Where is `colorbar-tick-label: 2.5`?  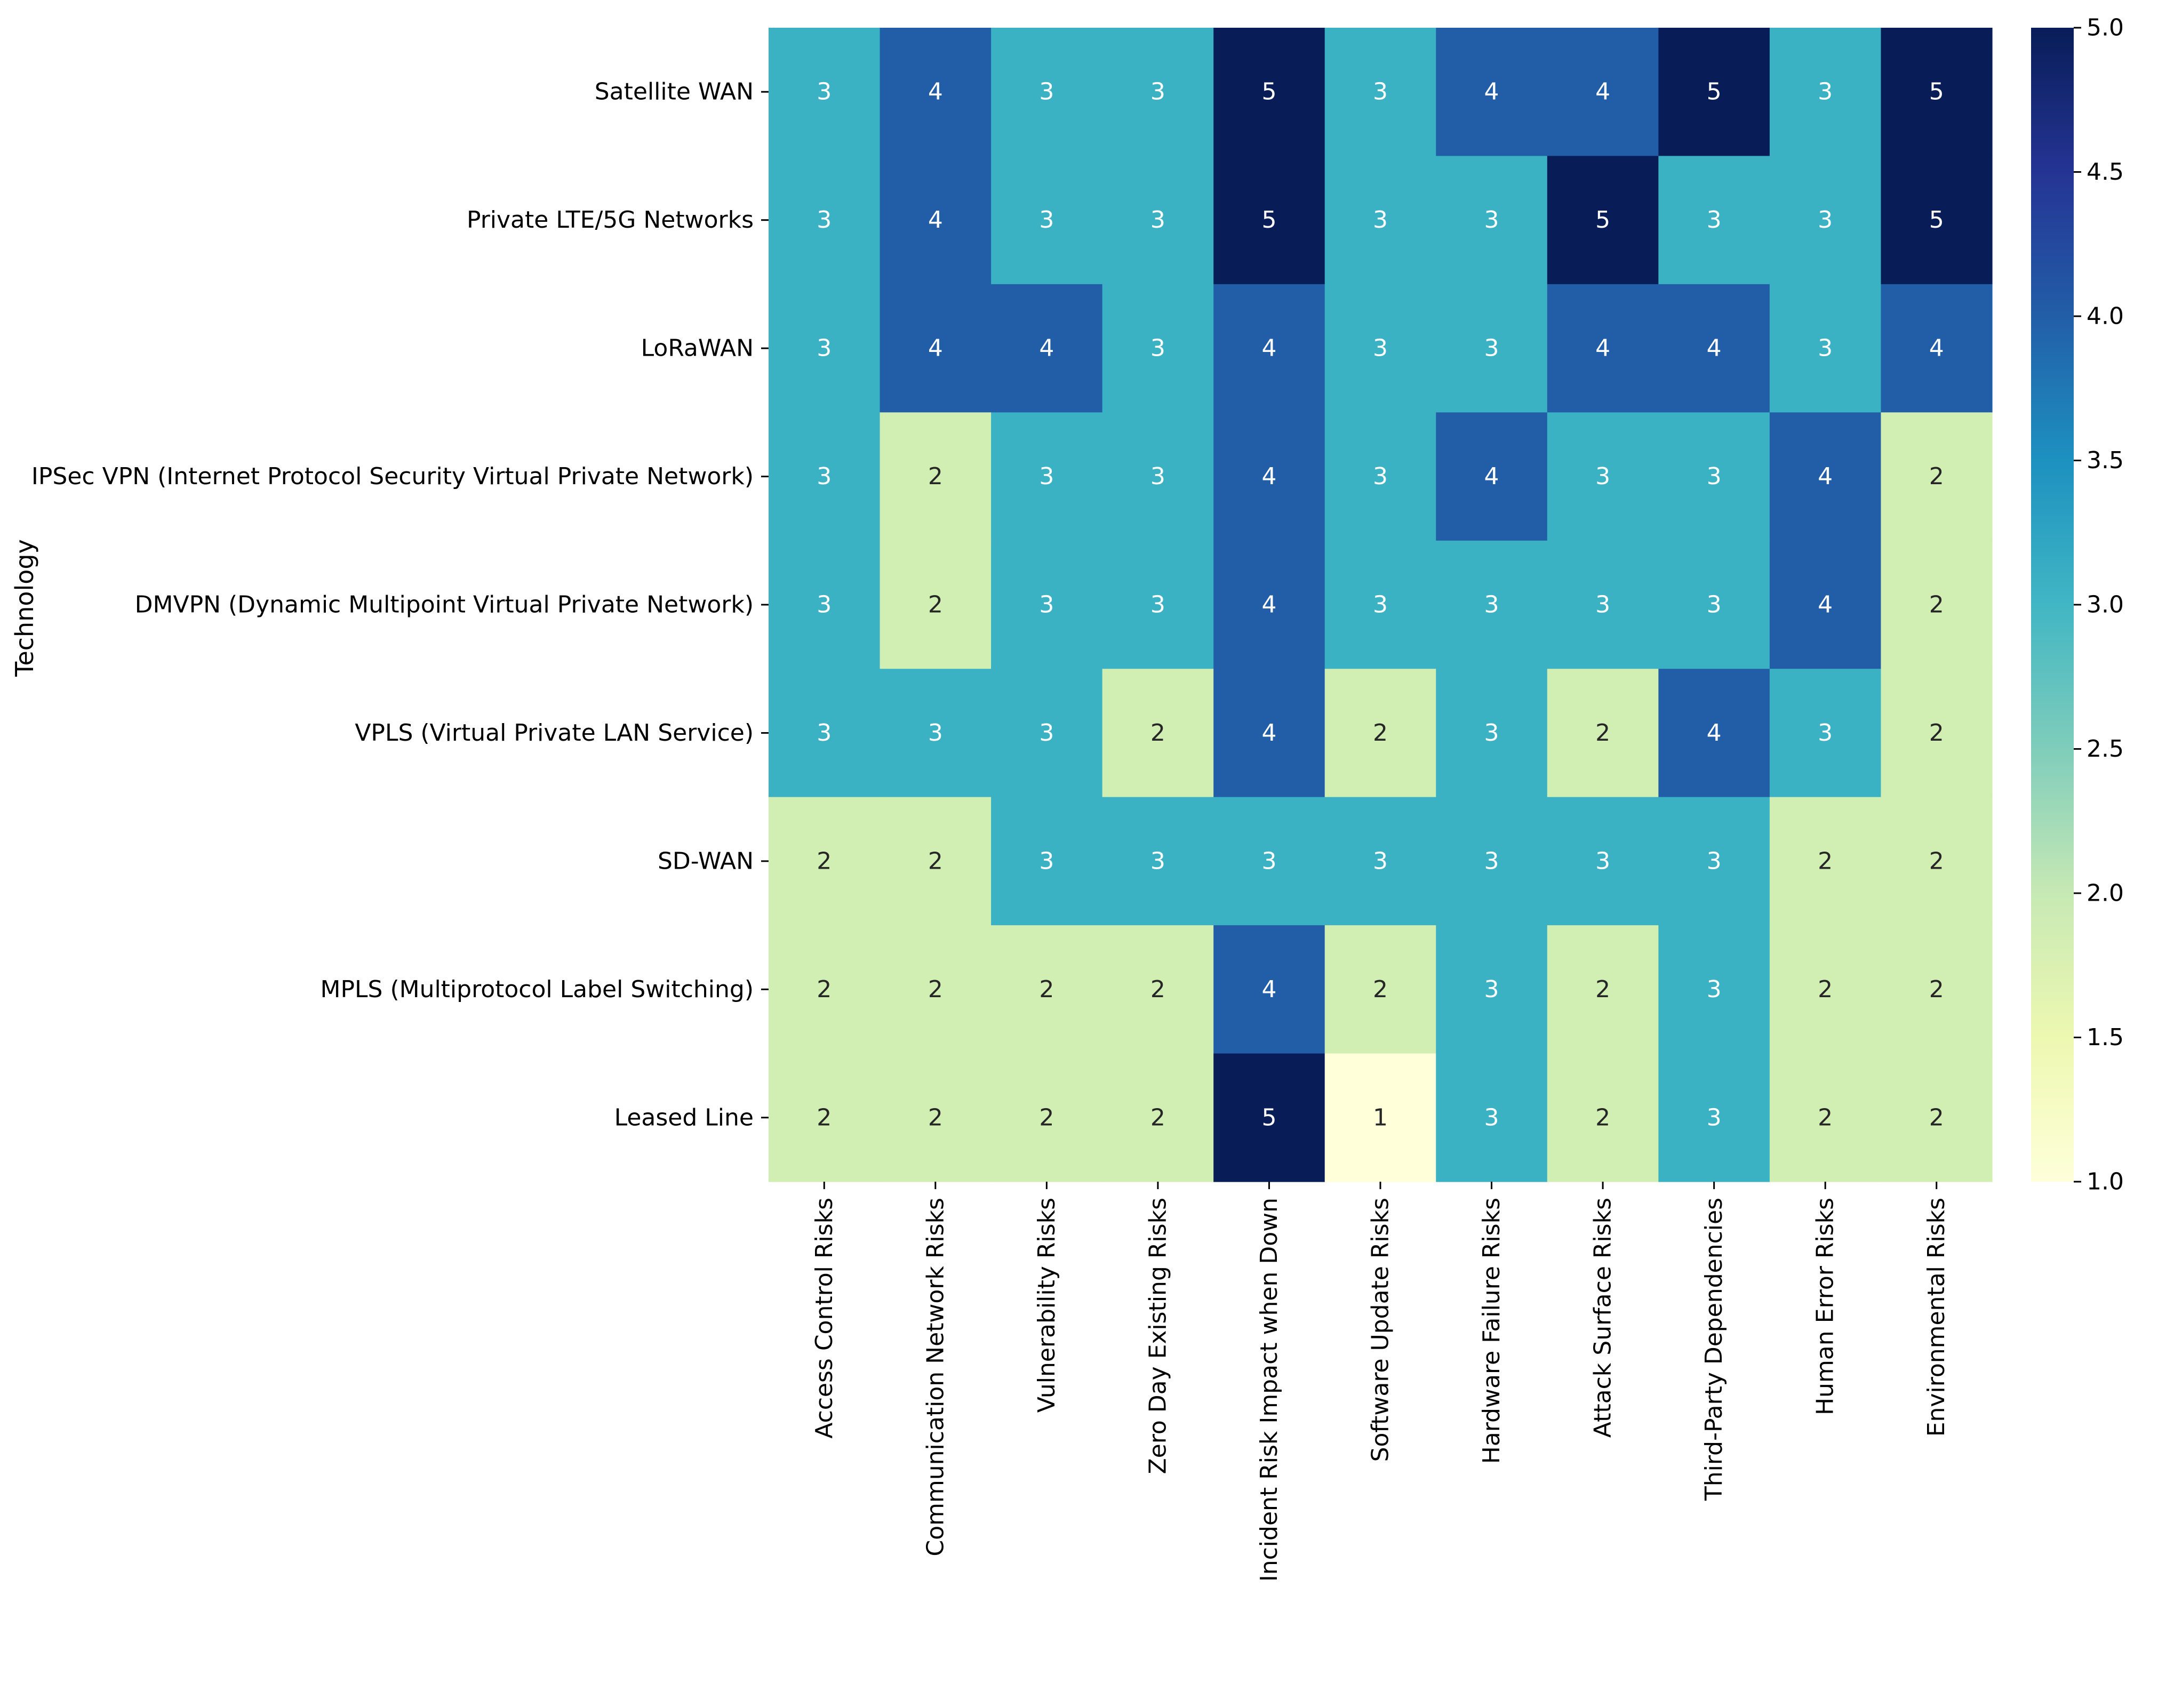 colorbar-tick-label: 2.5 is located at coordinates (2105, 749).